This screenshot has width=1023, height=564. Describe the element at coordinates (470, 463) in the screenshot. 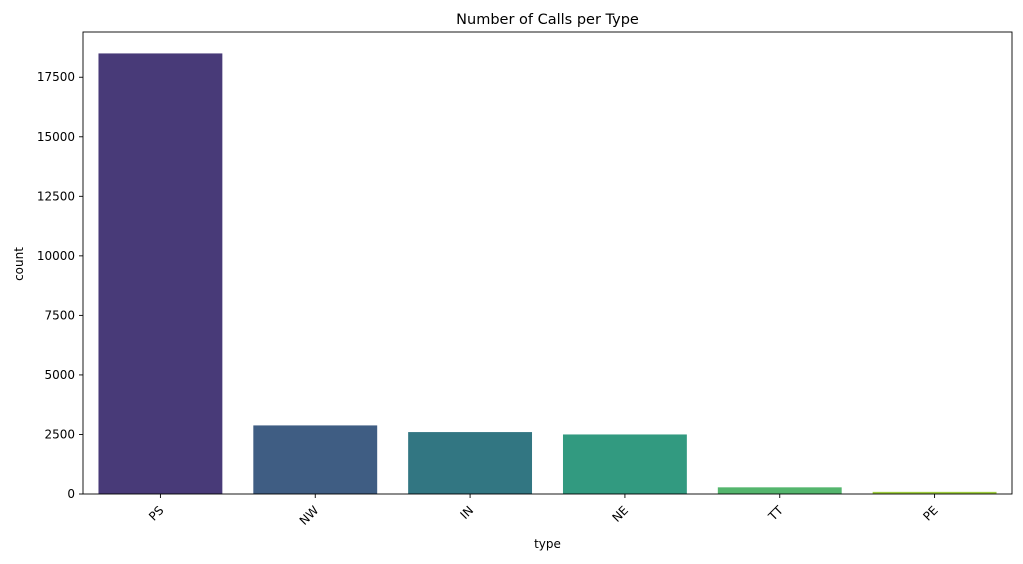

I see `bar-in` at that location.